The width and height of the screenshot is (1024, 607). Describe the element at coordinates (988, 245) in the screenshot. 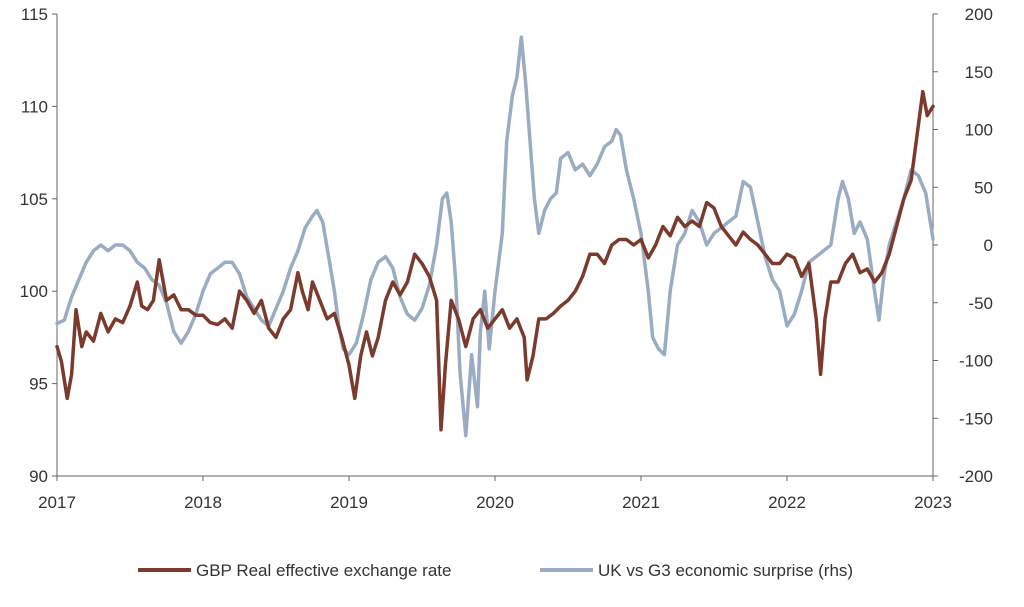

I see `right-tick-label: 0` at that location.